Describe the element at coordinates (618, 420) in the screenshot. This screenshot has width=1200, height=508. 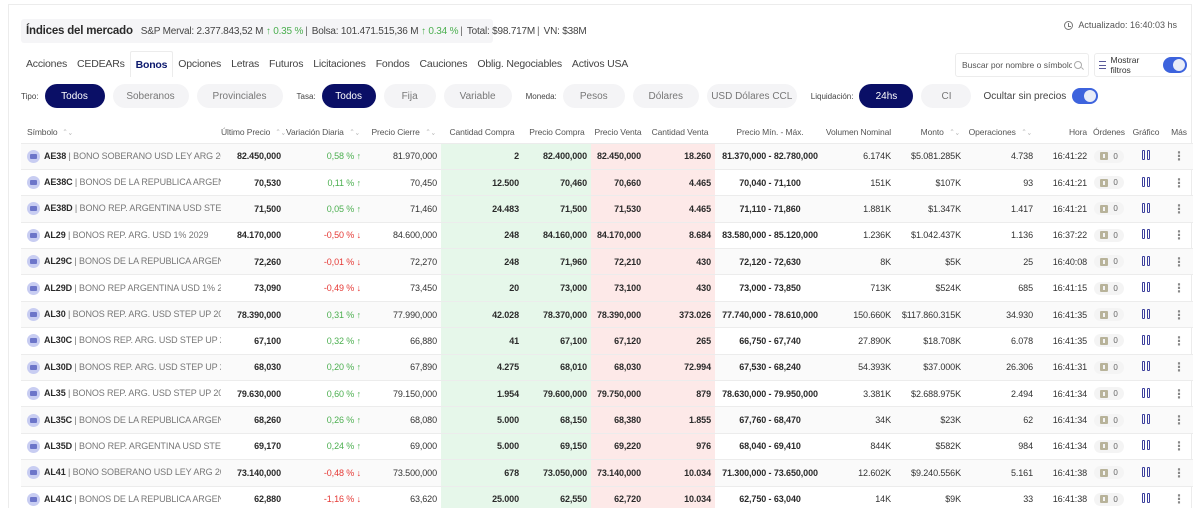
I see `sell-price: 68,380` at that location.